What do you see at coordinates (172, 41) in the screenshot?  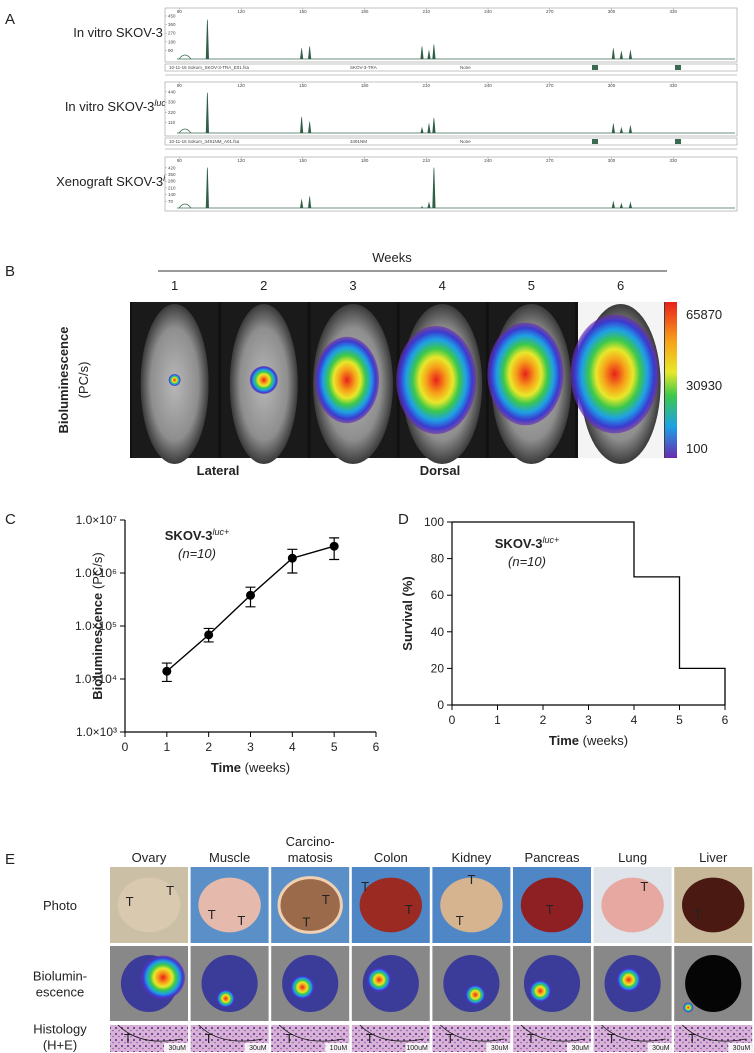 I see `y-tick-label: 180` at bounding box center [172, 41].